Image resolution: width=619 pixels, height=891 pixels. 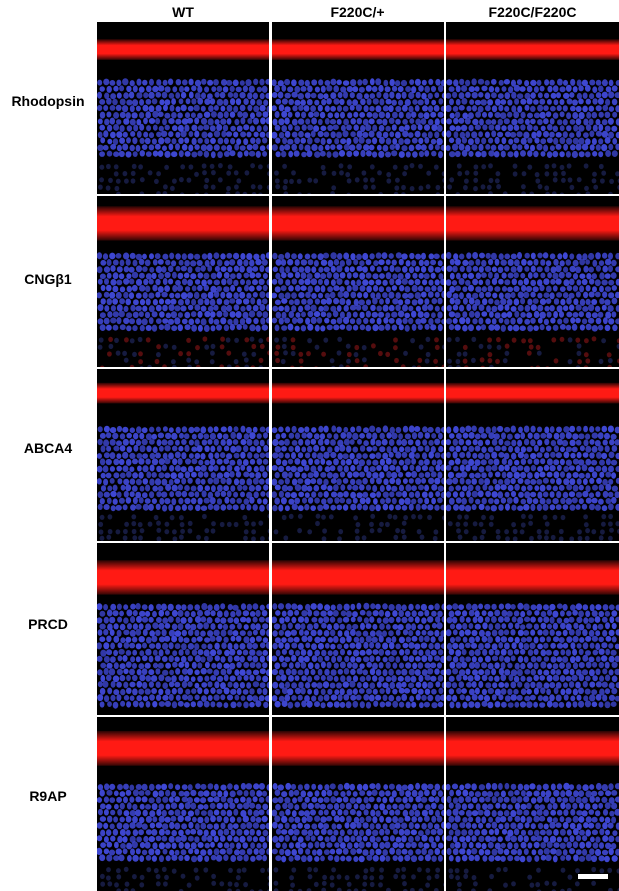 What do you see at coordinates (593, 876) in the screenshot?
I see `scale-bar` at bounding box center [593, 876].